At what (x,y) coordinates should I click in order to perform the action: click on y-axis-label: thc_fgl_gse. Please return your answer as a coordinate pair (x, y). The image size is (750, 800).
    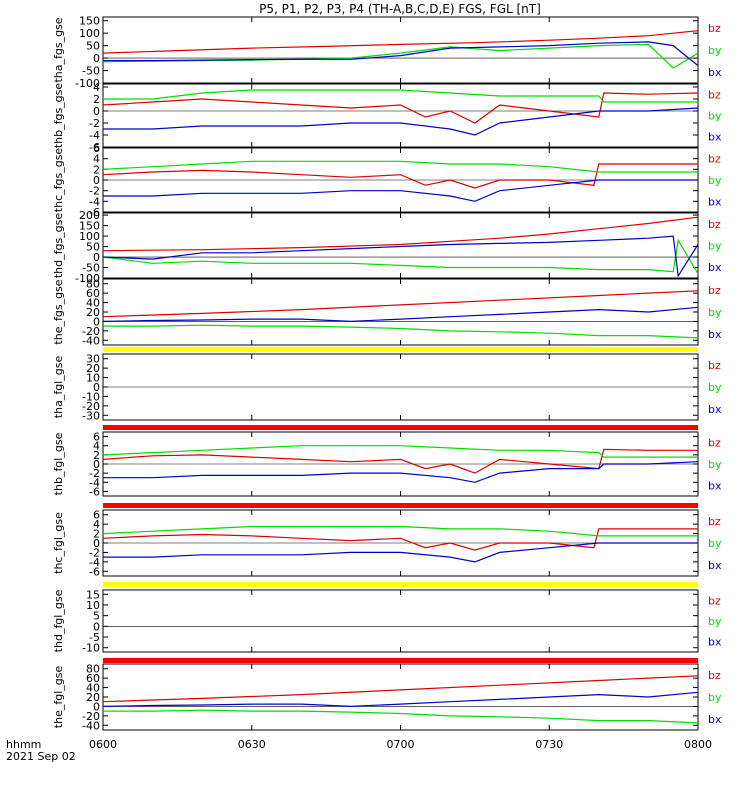
    Looking at the image, I should click on (58, 543).